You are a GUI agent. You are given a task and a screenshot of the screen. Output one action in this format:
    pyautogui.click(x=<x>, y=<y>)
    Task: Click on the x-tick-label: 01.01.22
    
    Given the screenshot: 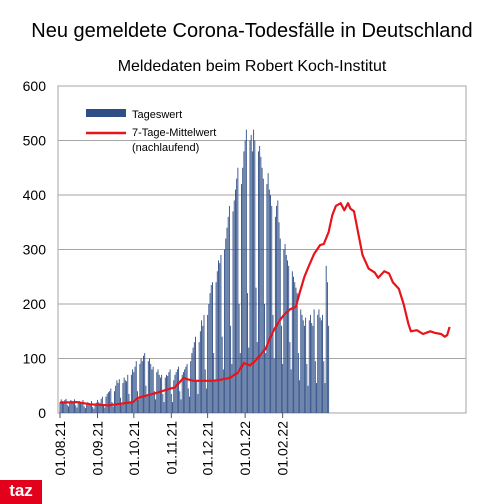 What is the action you would take?
    pyautogui.click(x=245, y=448)
    